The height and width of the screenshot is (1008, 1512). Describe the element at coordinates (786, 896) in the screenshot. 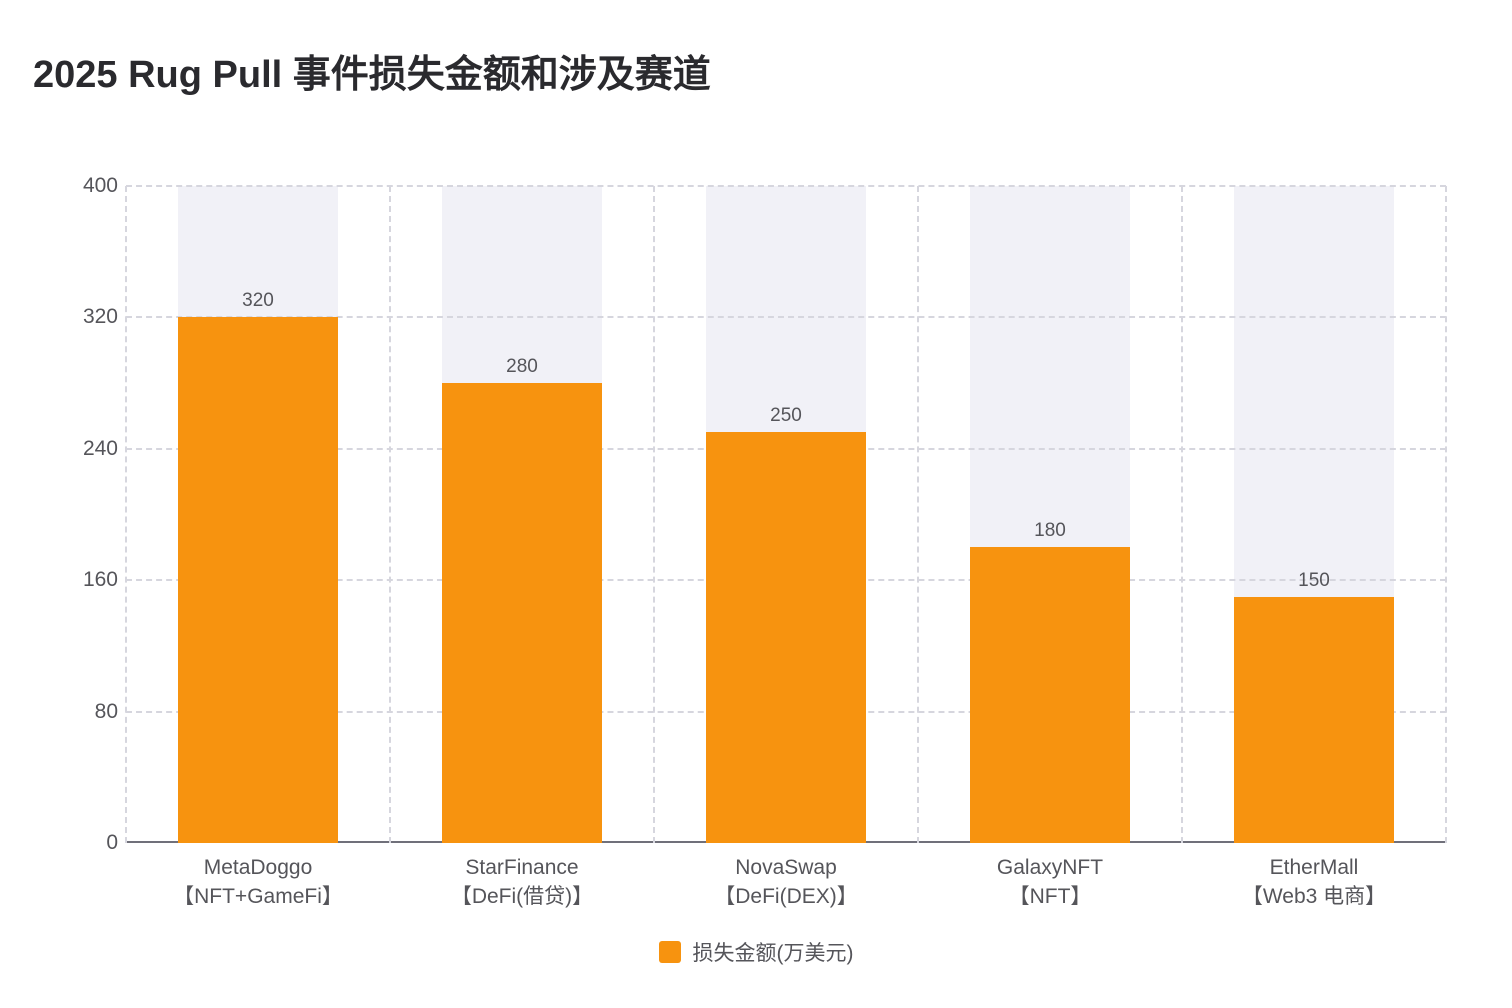

I see `x-axis-label-track: 【DeFi(DEX)】` at that location.